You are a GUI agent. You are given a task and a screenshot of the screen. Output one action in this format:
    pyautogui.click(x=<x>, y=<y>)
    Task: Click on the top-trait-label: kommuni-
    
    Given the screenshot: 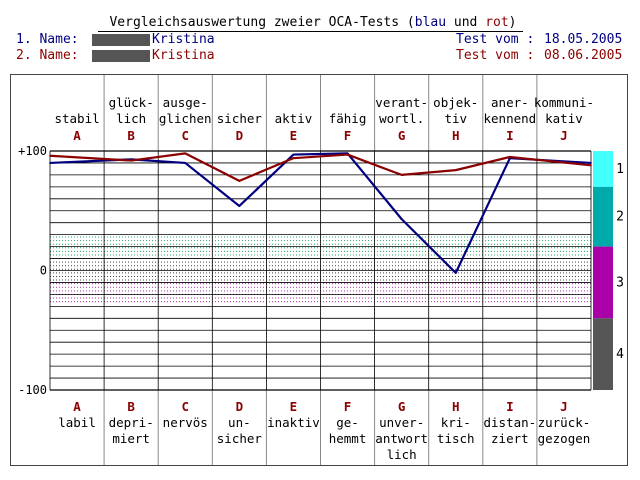 What is the action you would take?
    pyautogui.click(x=564, y=102)
    